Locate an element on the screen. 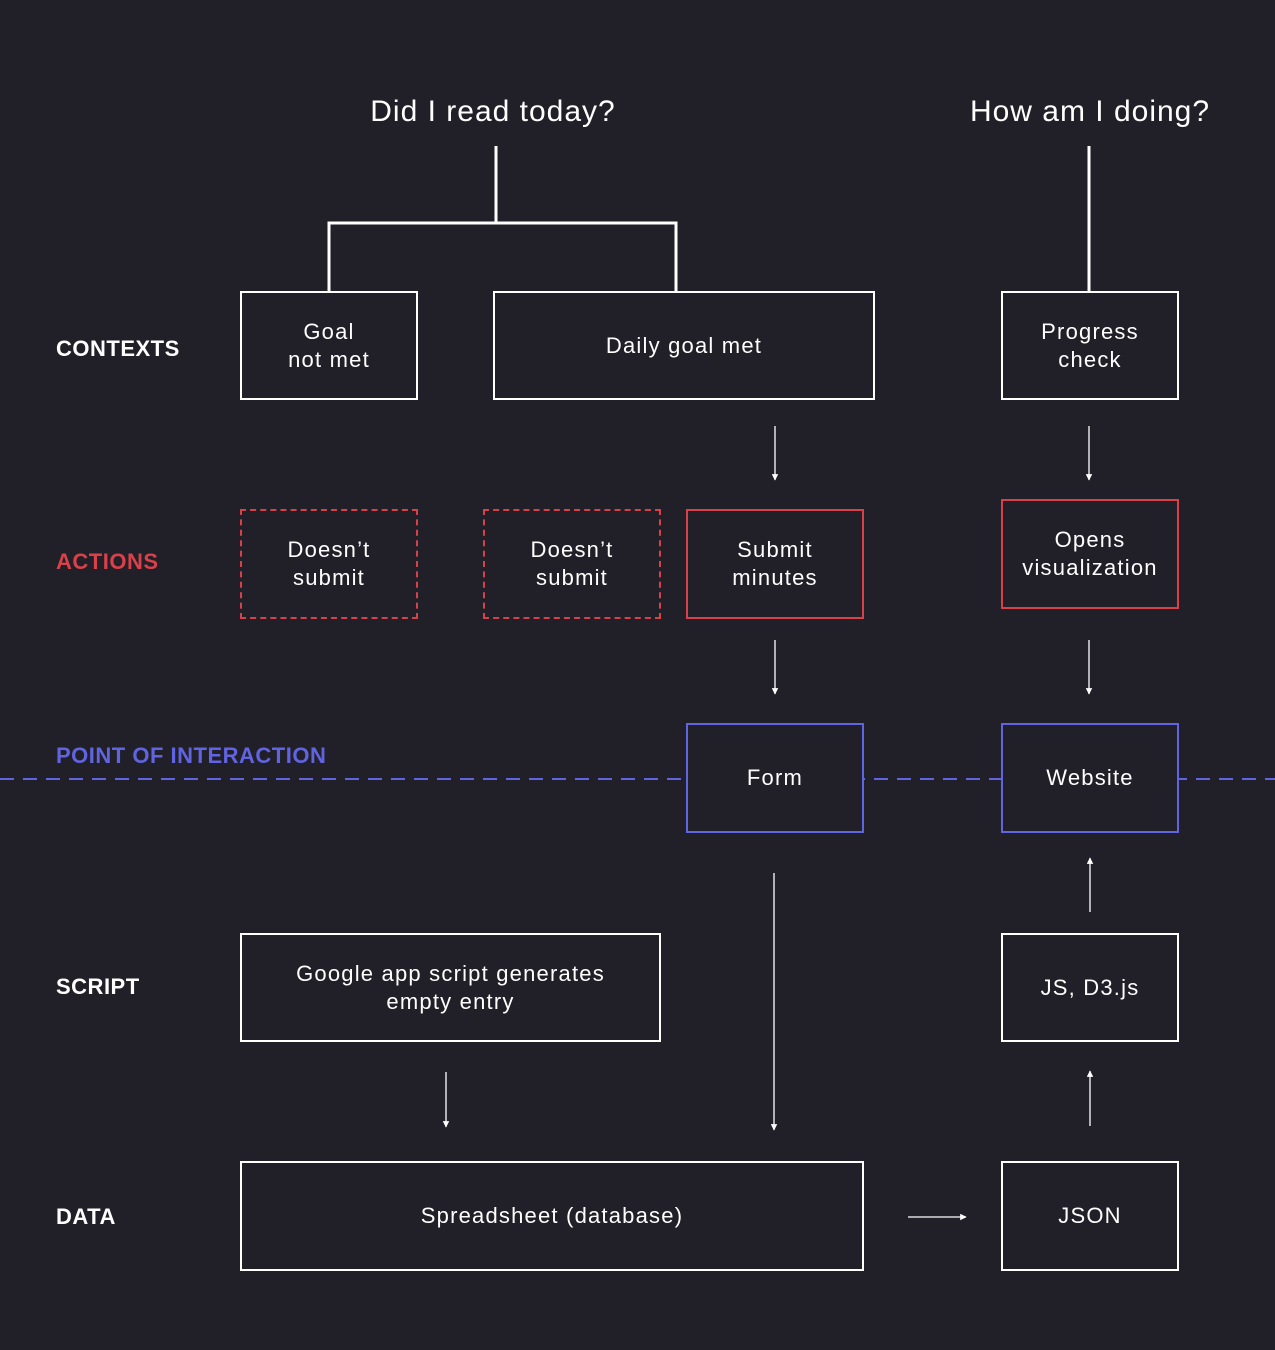 The image size is (1275, 1350). question-did-i-read-today: Did I read today? is located at coordinates (493, 111).